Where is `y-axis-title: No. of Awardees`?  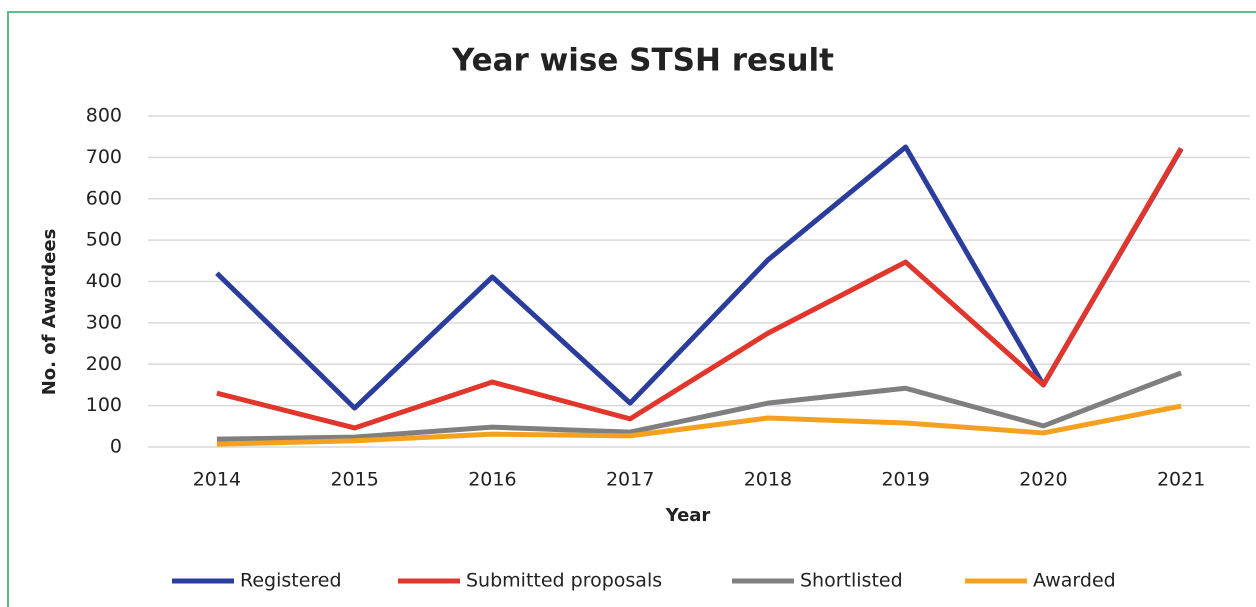
y-axis-title: No. of Awardees is located at coordinates (49, 312).